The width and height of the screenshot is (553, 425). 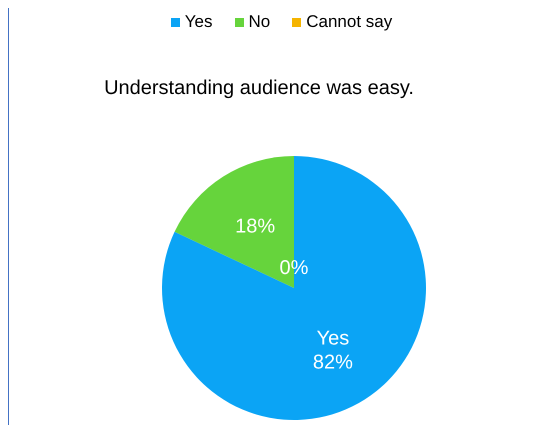 I want to click on text: 0%, so click(x=294, y=268).